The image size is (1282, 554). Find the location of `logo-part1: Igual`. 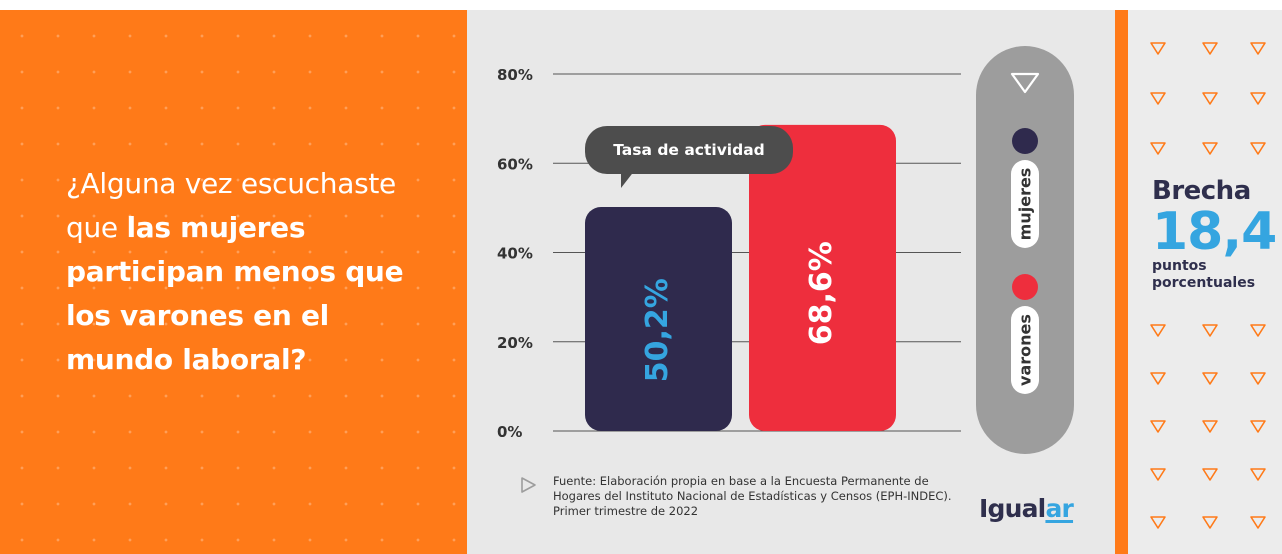

logo-part1: Igual is located at coordinates (1012, 508).